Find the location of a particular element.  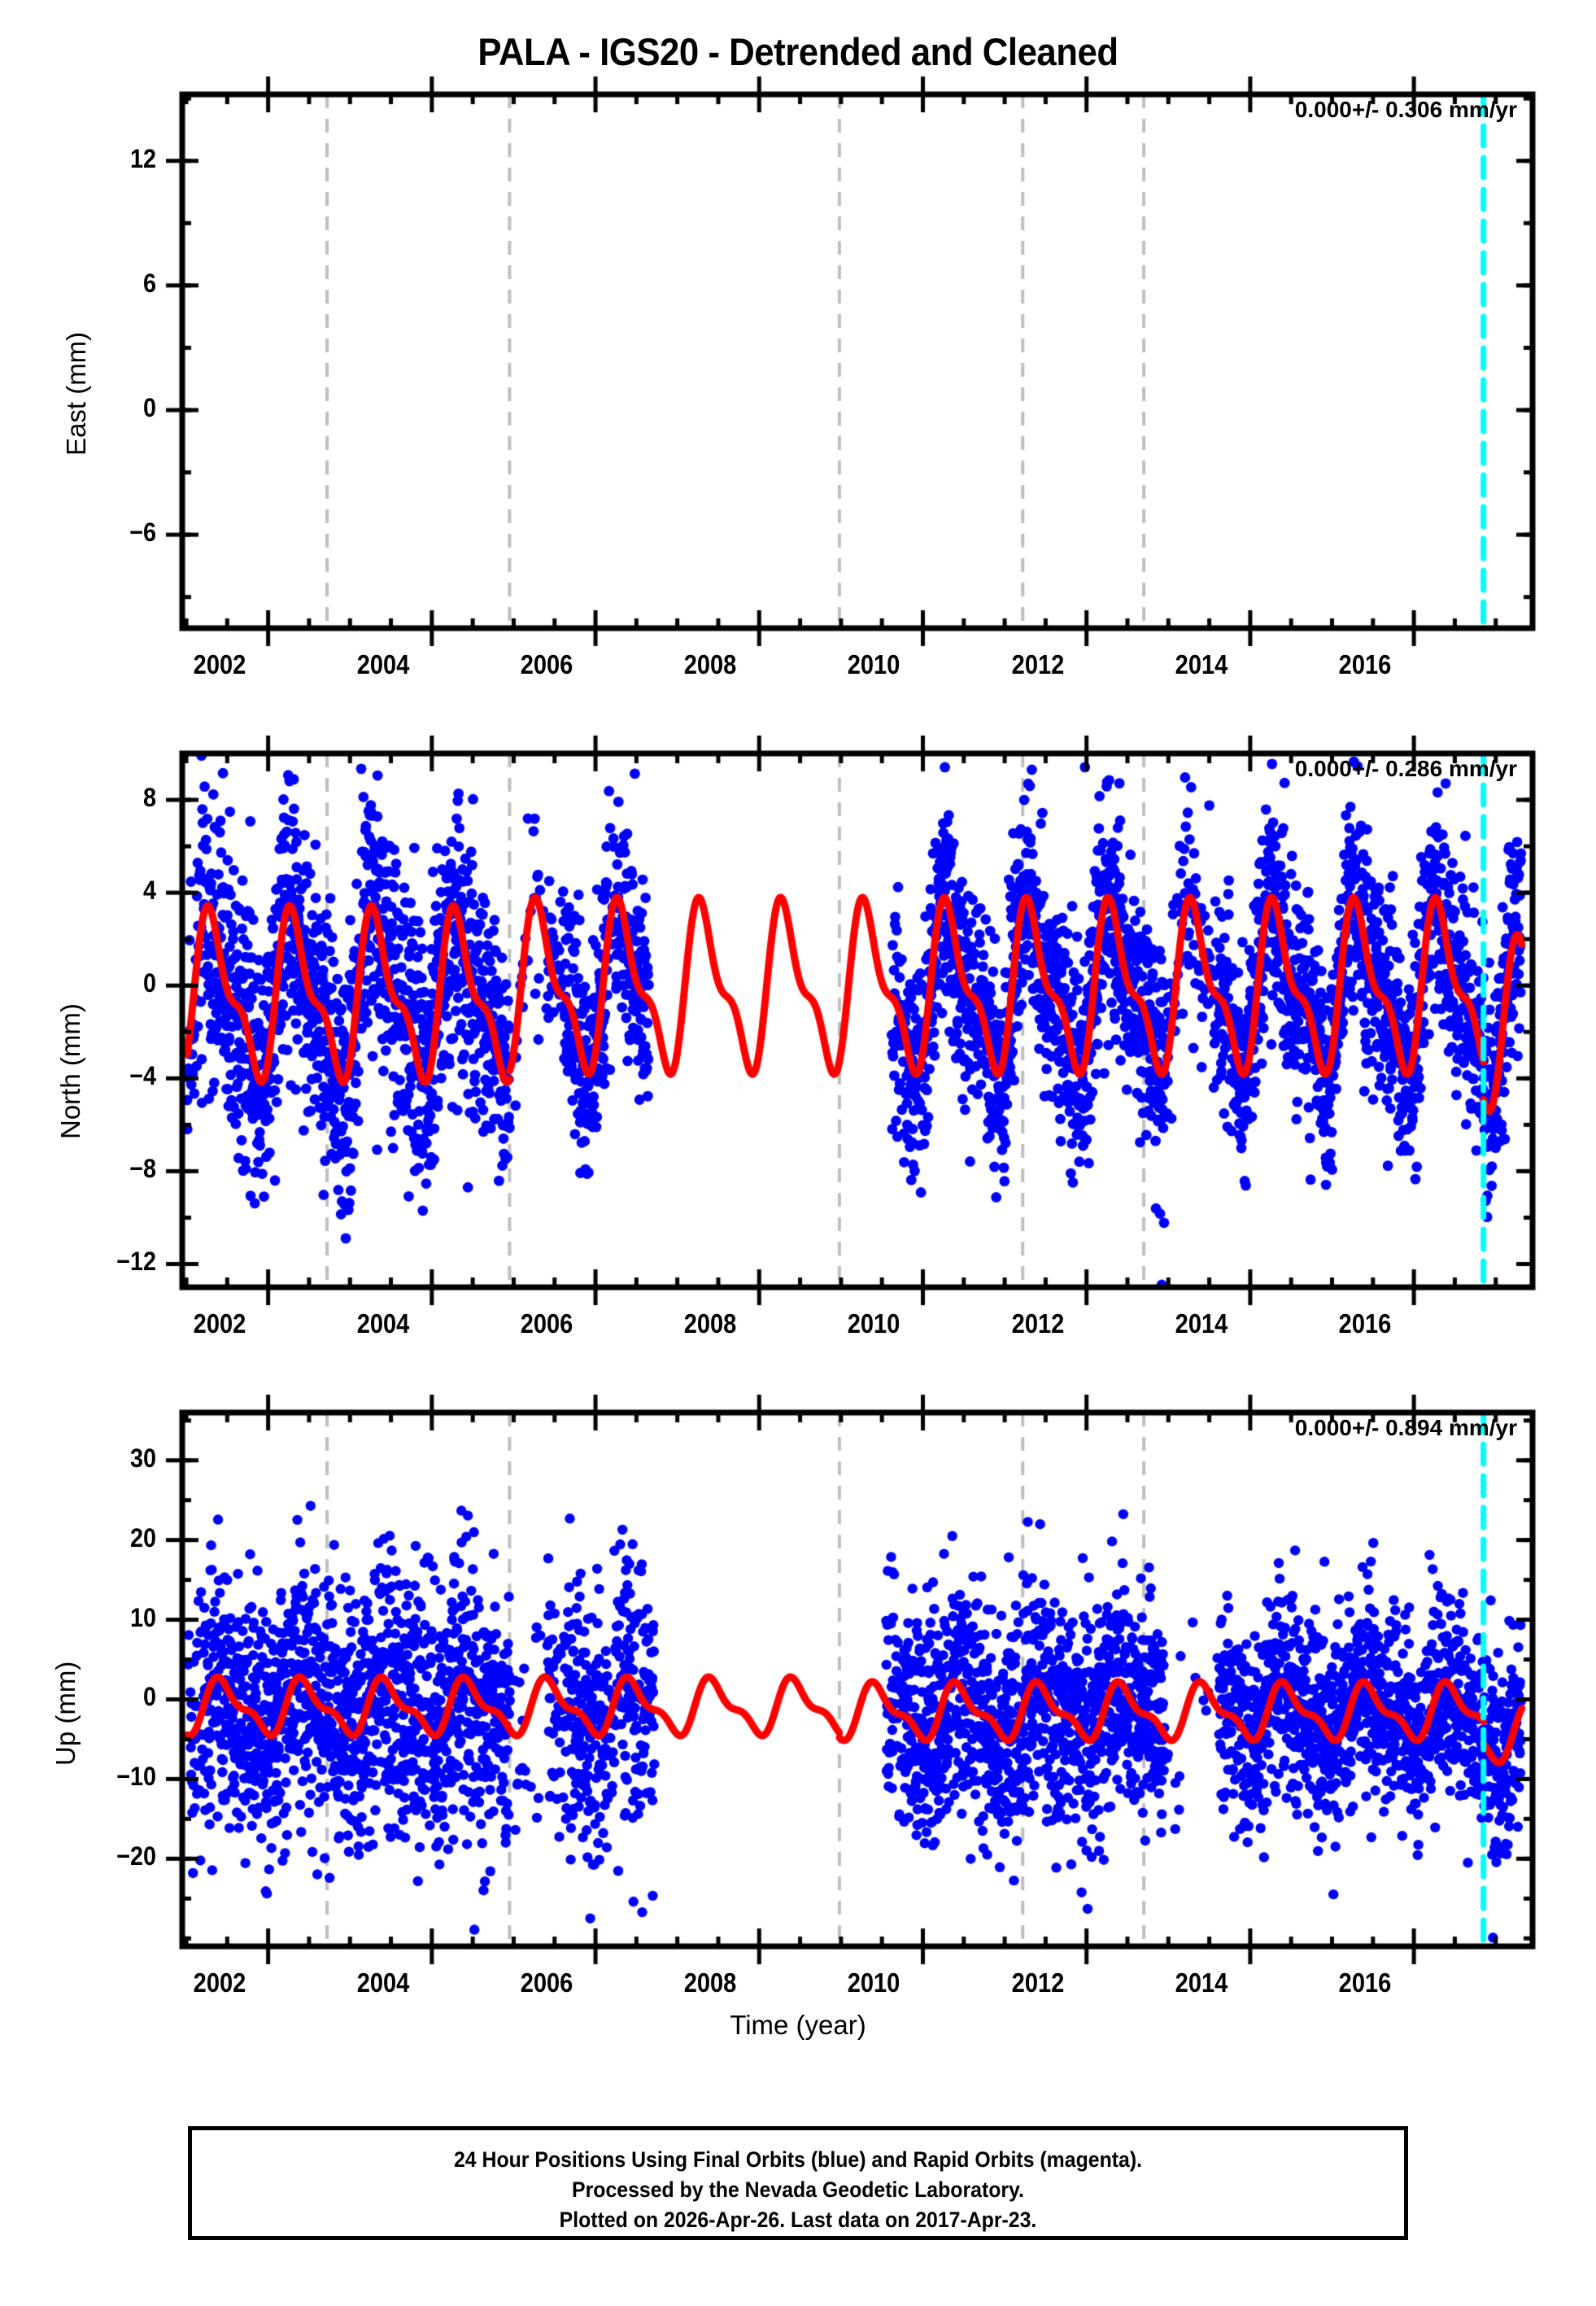

north-rate-annotation: 0.000+/- 0.286 mm/yr is located at coordinates (1405, 768).